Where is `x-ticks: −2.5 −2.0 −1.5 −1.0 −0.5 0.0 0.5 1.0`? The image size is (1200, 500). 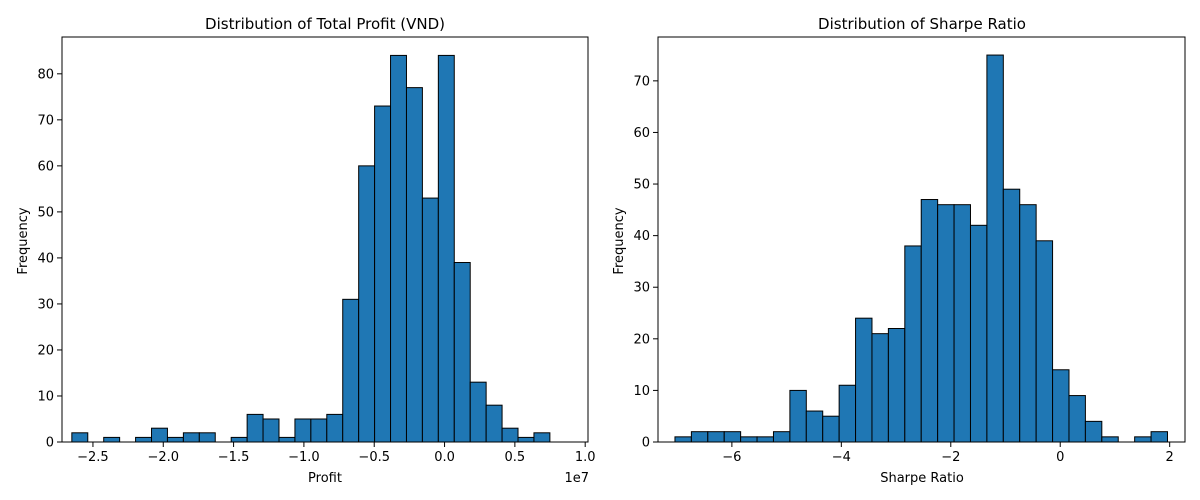
x-ticks: −2.5 −2.0 −1.5 −1.0 −0.5 0.0 0.5 1.0 is located at coordinates (336, 453).